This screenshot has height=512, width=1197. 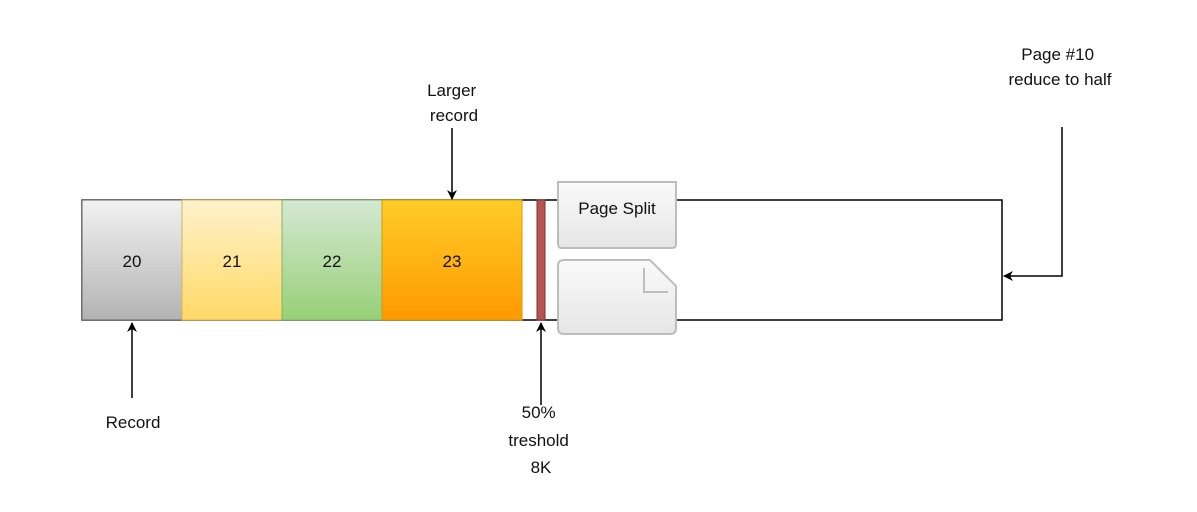 I want to click on record-23-label: 23, so click(x=452, y=261).